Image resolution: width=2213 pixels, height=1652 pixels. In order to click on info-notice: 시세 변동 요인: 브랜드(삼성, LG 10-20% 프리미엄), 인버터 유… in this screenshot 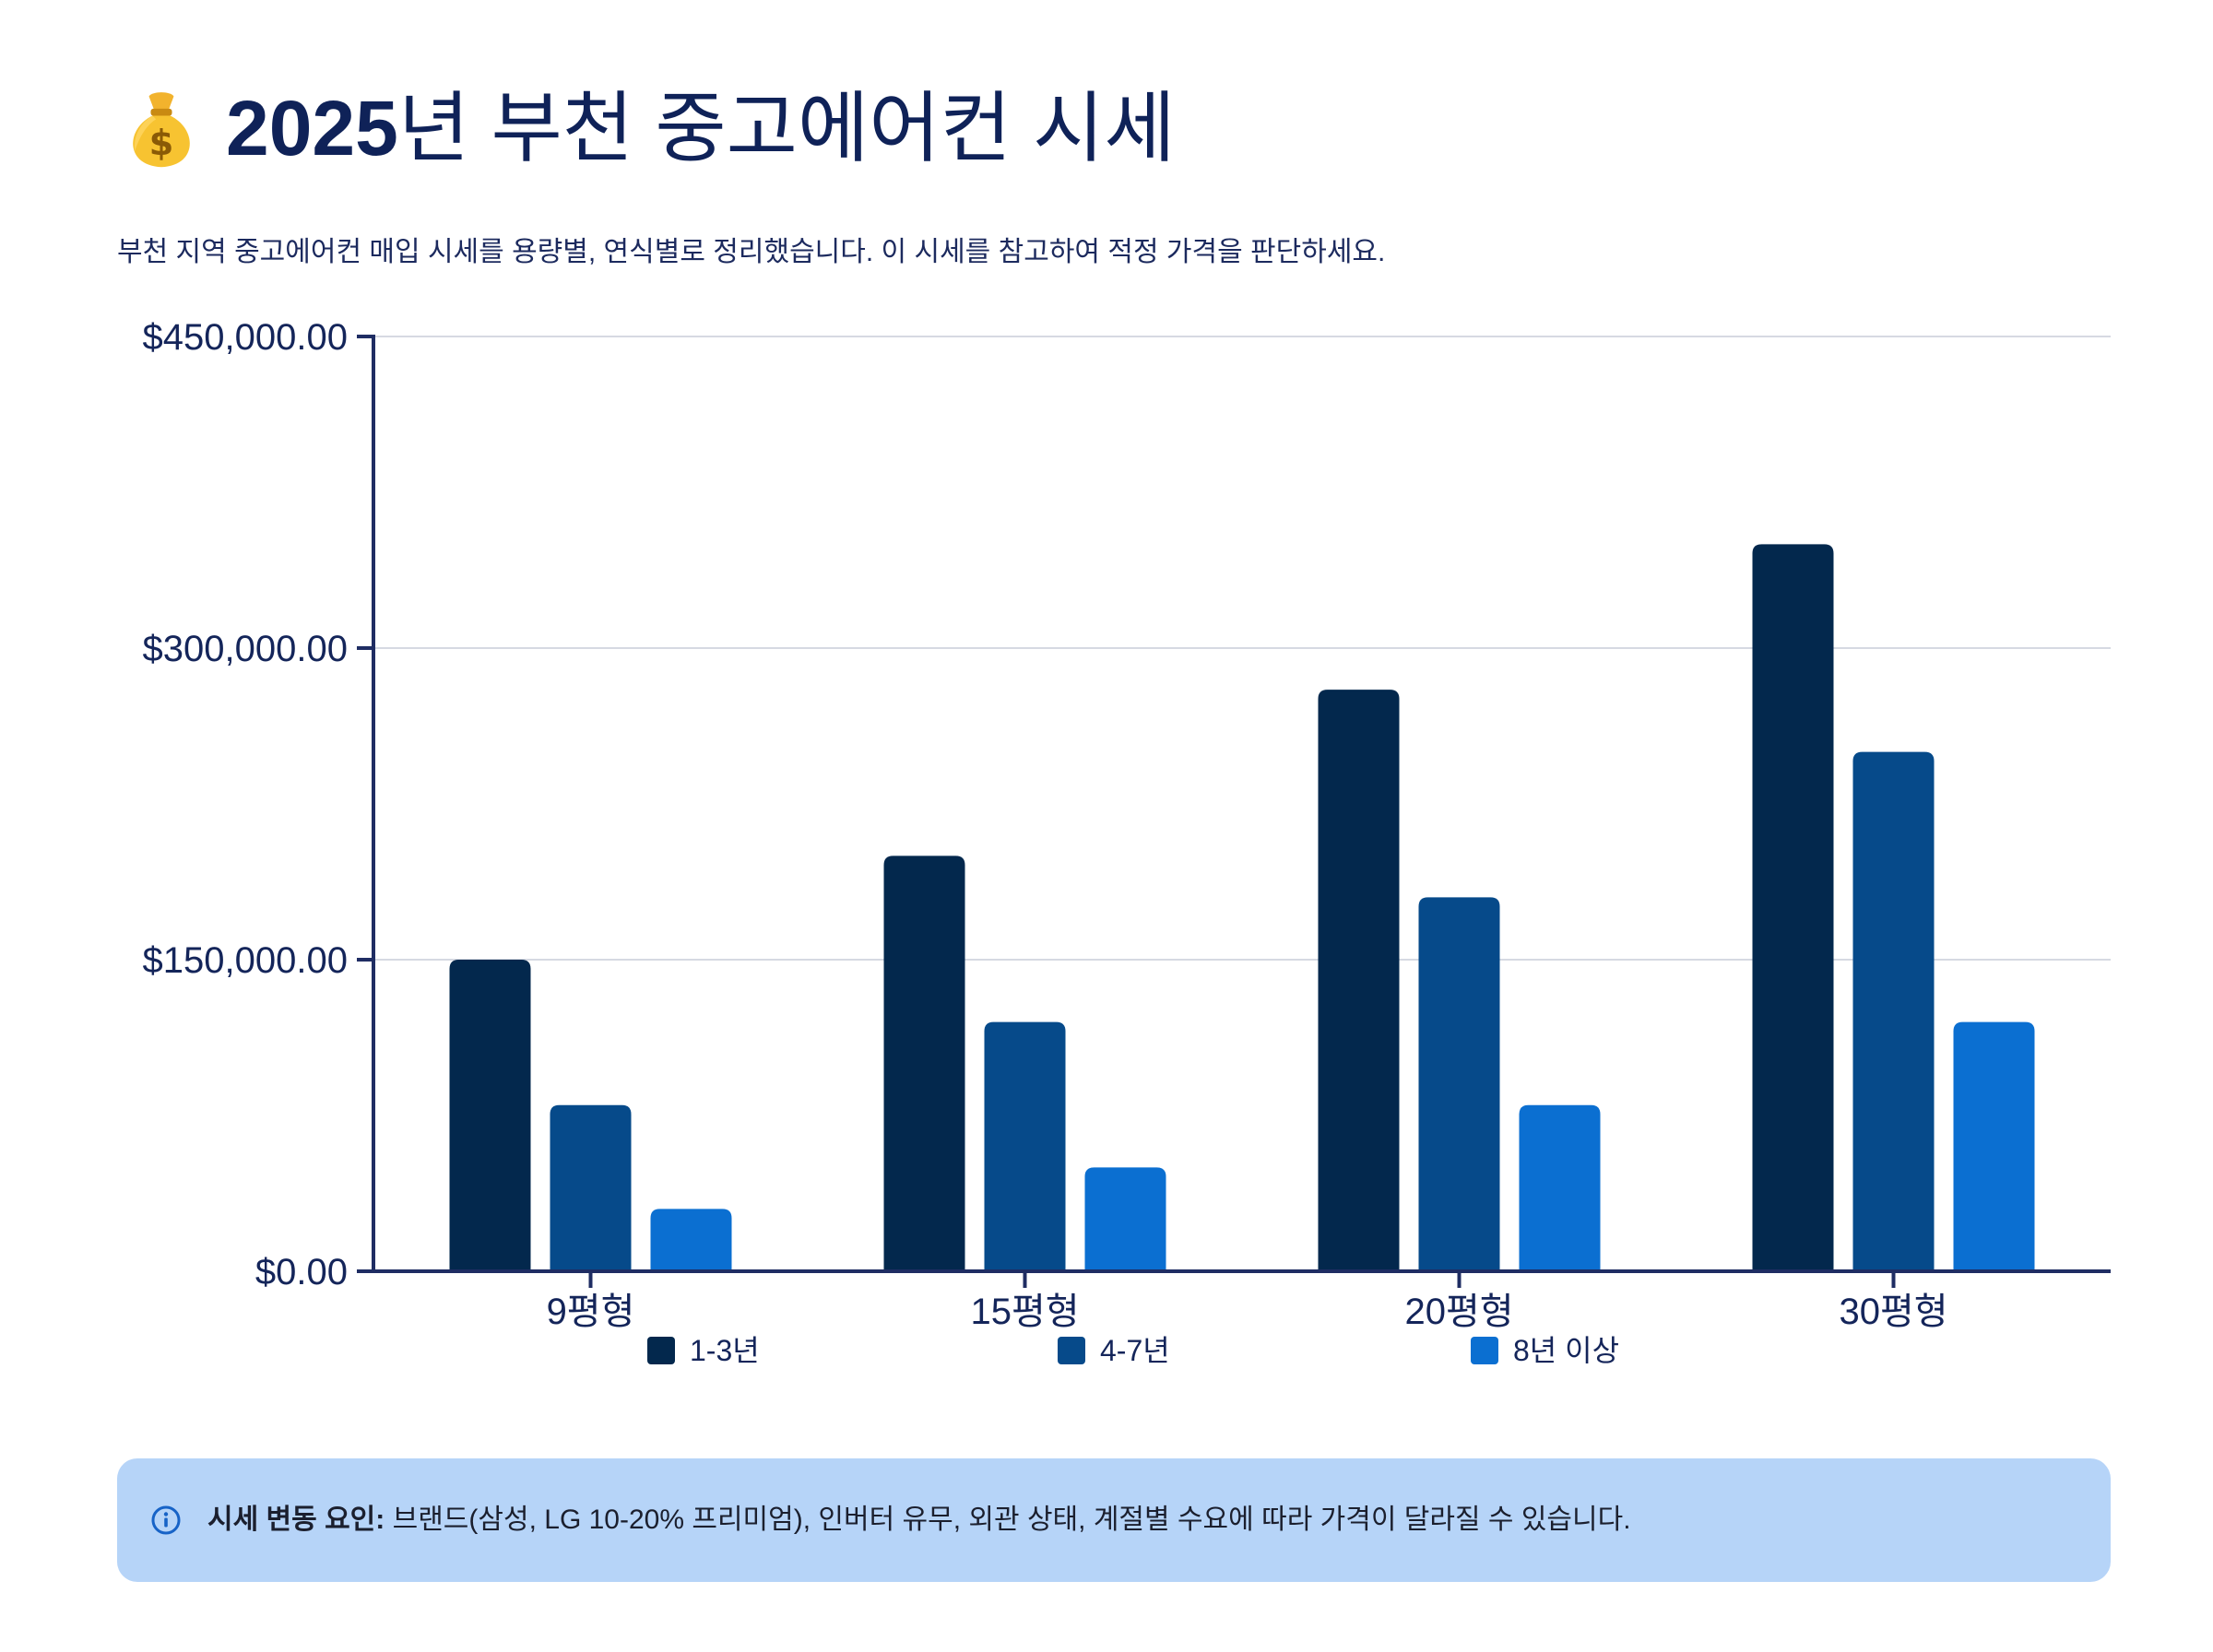, I will do `click(1114, 1520)`.